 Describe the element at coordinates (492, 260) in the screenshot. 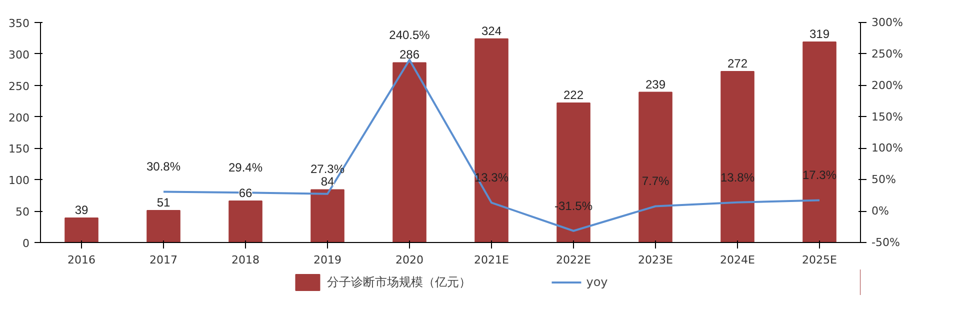

I see `x-tick-label: 2021E` at that location.